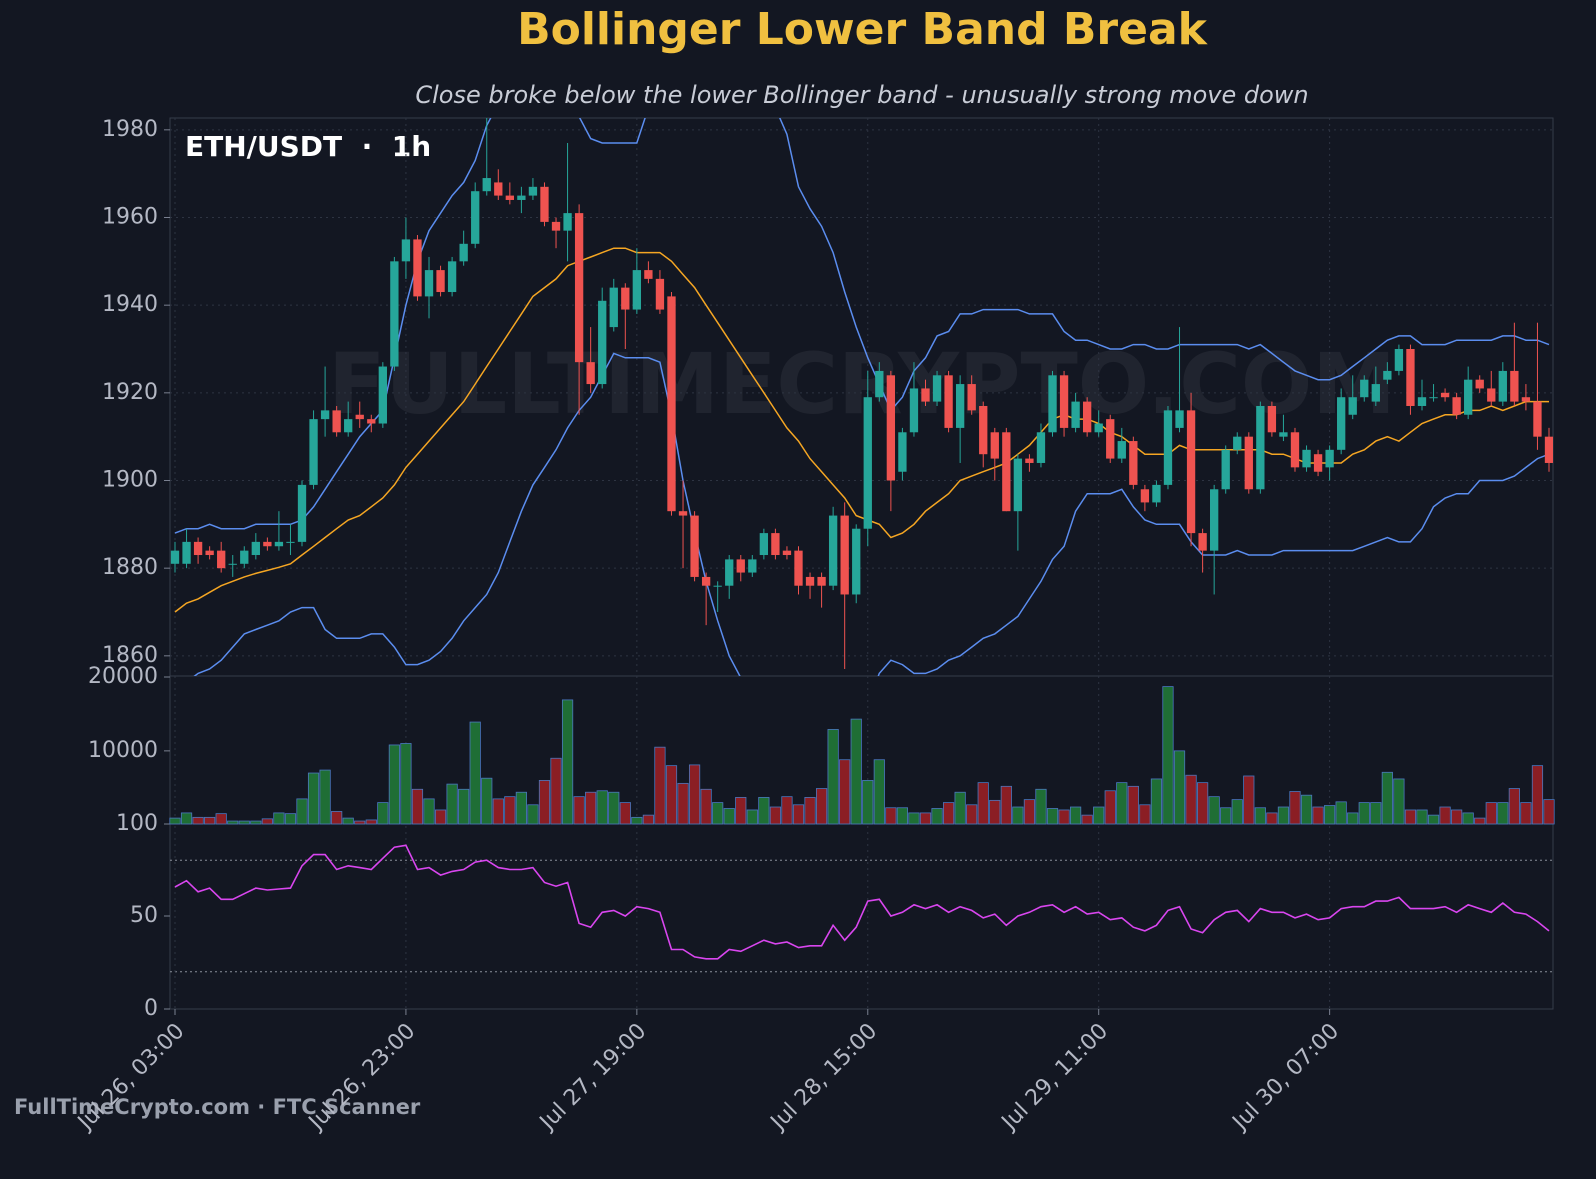 This screenshot has height=1179, width=1596. Describe the element at coordinates (592, 1077) in the screenshot. I see `x-tick-label: Jul 27, 19:00` at that location.